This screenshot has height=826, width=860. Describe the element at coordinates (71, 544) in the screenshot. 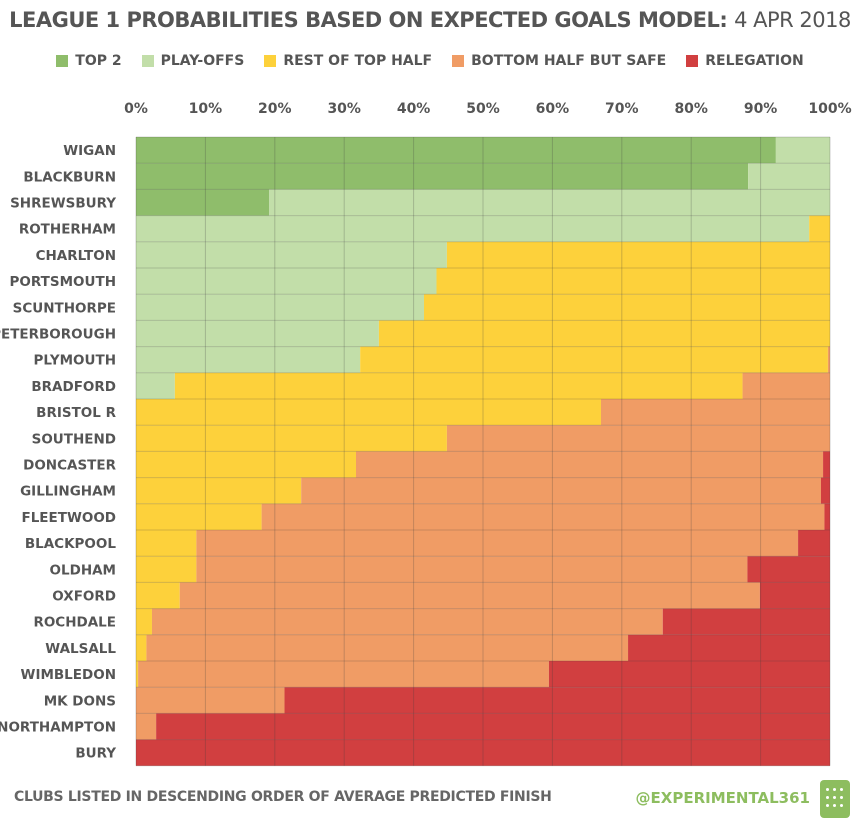

I see `club-label-blackpool: BLACKPOOL` at that location.